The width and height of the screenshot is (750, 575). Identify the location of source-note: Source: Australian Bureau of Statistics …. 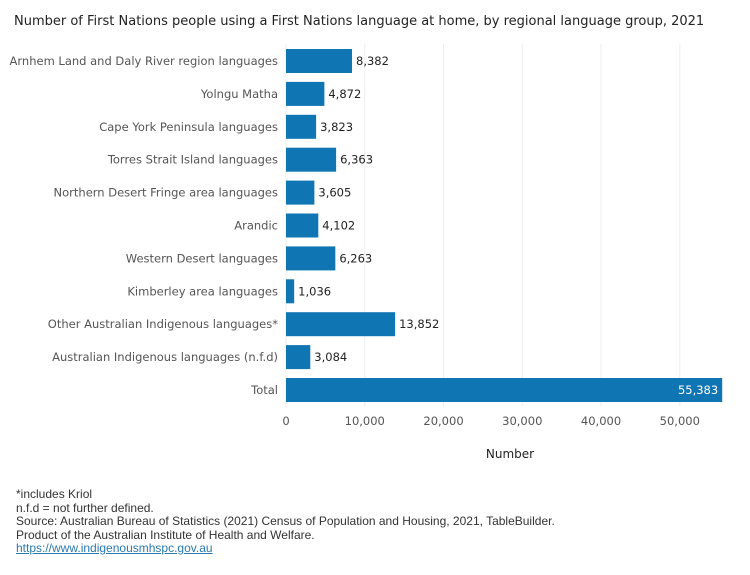
(285, 521).